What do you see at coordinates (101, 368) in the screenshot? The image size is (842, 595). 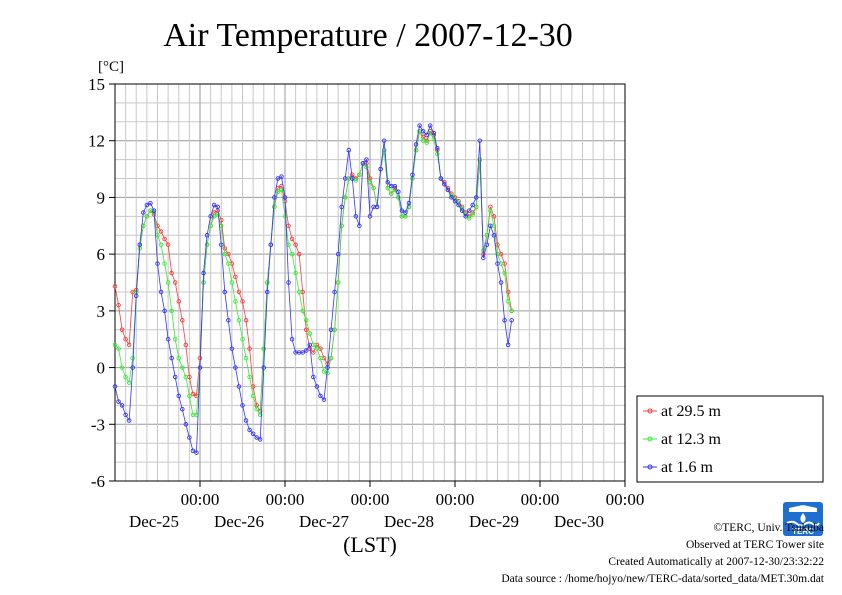 I see `y-tick-label: 0` at bounding box center [101, 368].